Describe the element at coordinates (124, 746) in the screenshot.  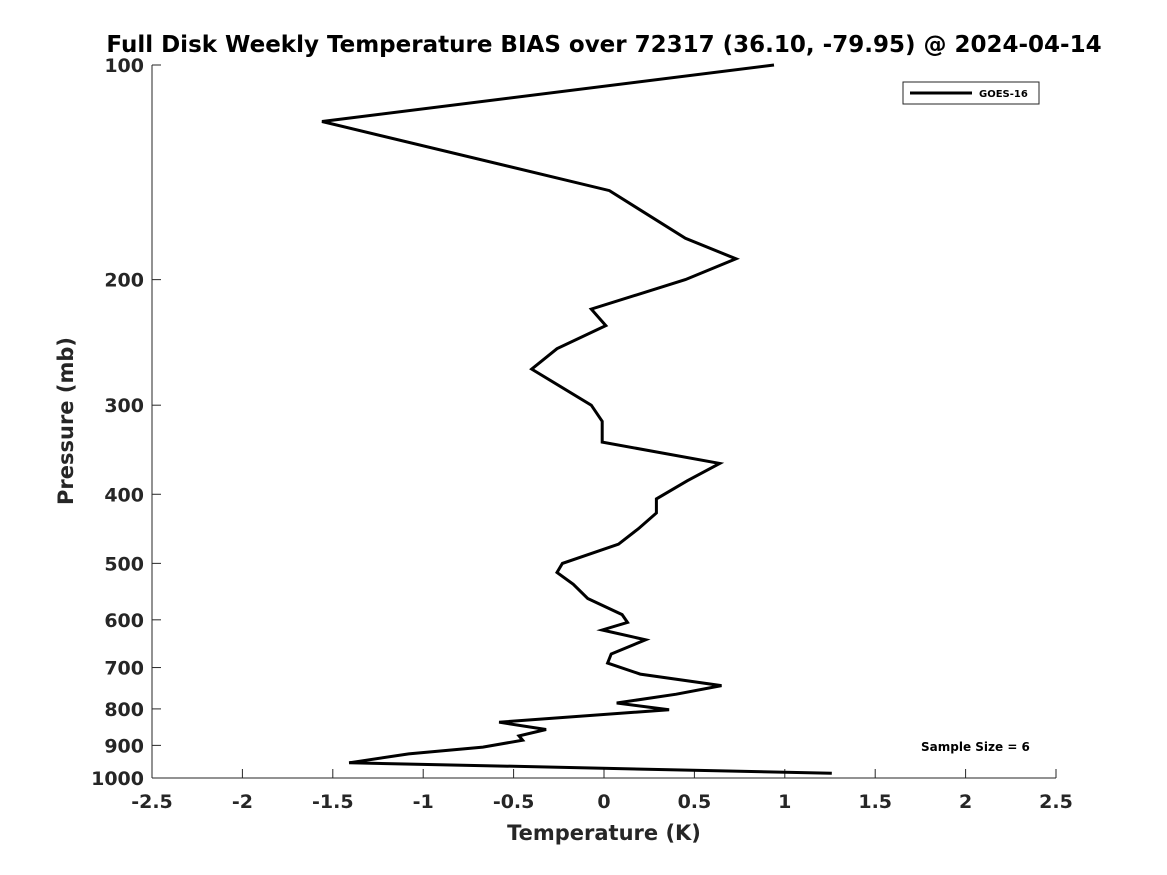
I see `y-tick-label: 900` at that location.